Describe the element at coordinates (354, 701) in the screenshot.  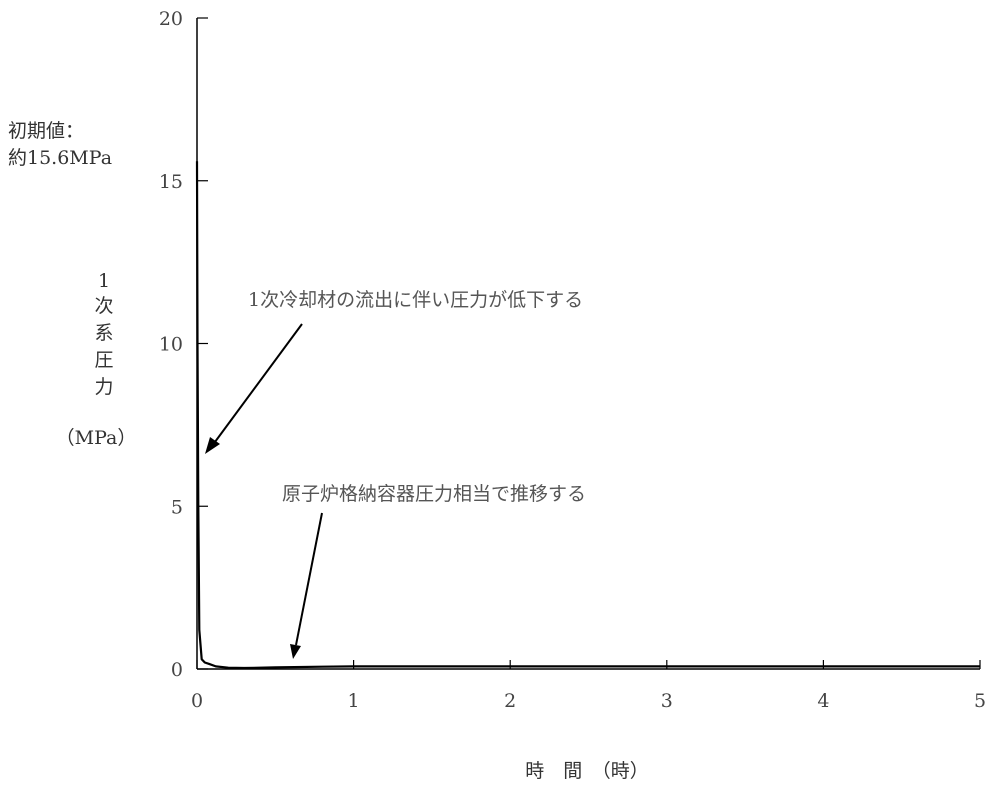
I see `x-tick-label: 1` at that location.